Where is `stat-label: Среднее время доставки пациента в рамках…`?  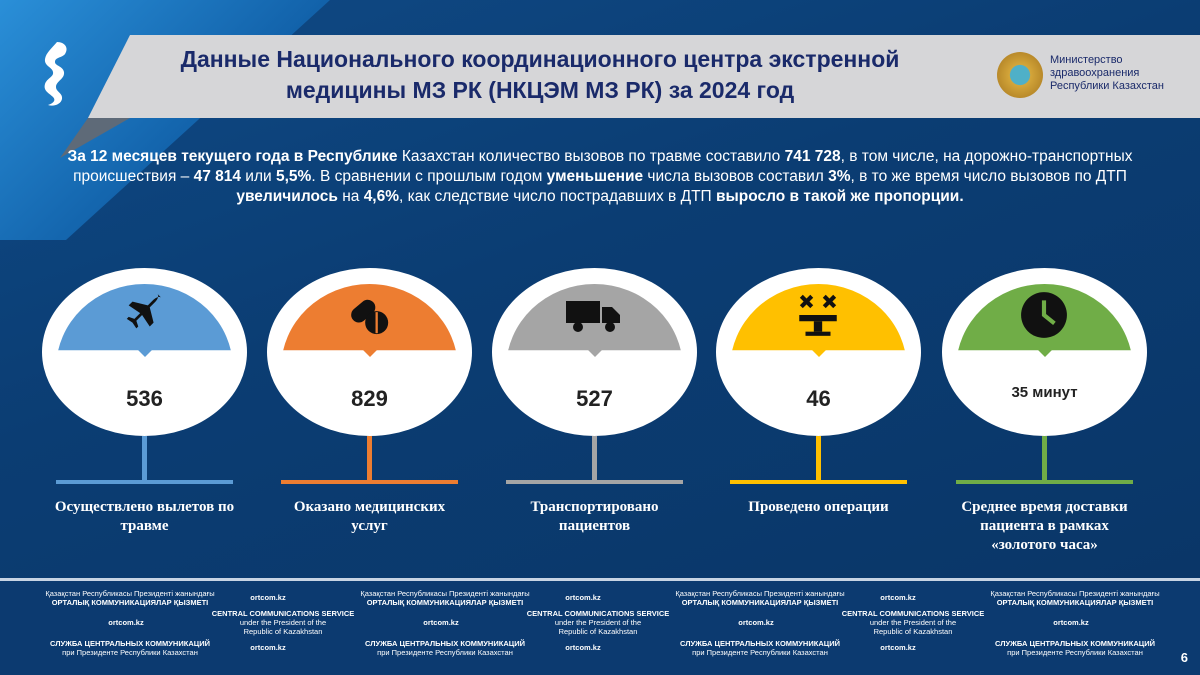
stat-label: Среднее время доставки пациента в рамках… is located at coordinates (1044, 526).